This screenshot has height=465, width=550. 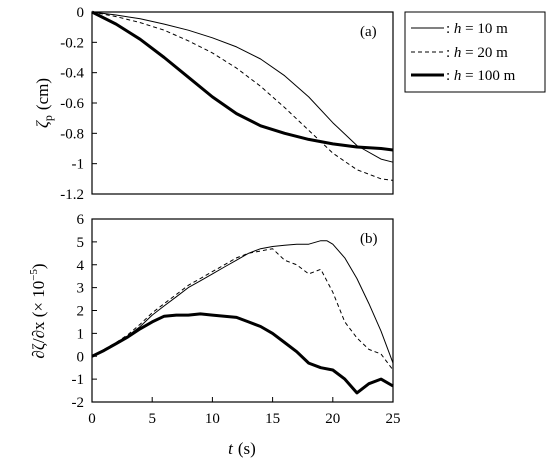 What do you see at coordinates (81, 312) in the screenshot?
I see `ytick-label: 2` at bounding box center [81, 312].